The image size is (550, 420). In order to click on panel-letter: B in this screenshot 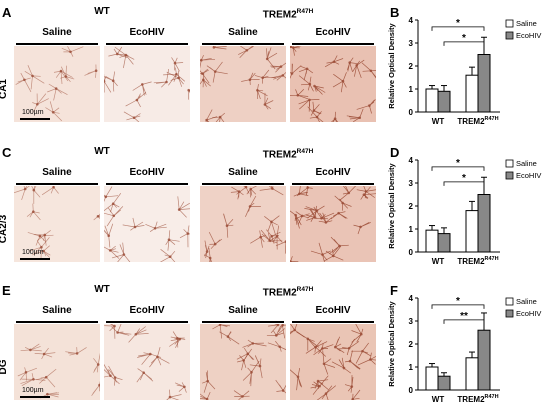, I will do `click(395, 12)`.